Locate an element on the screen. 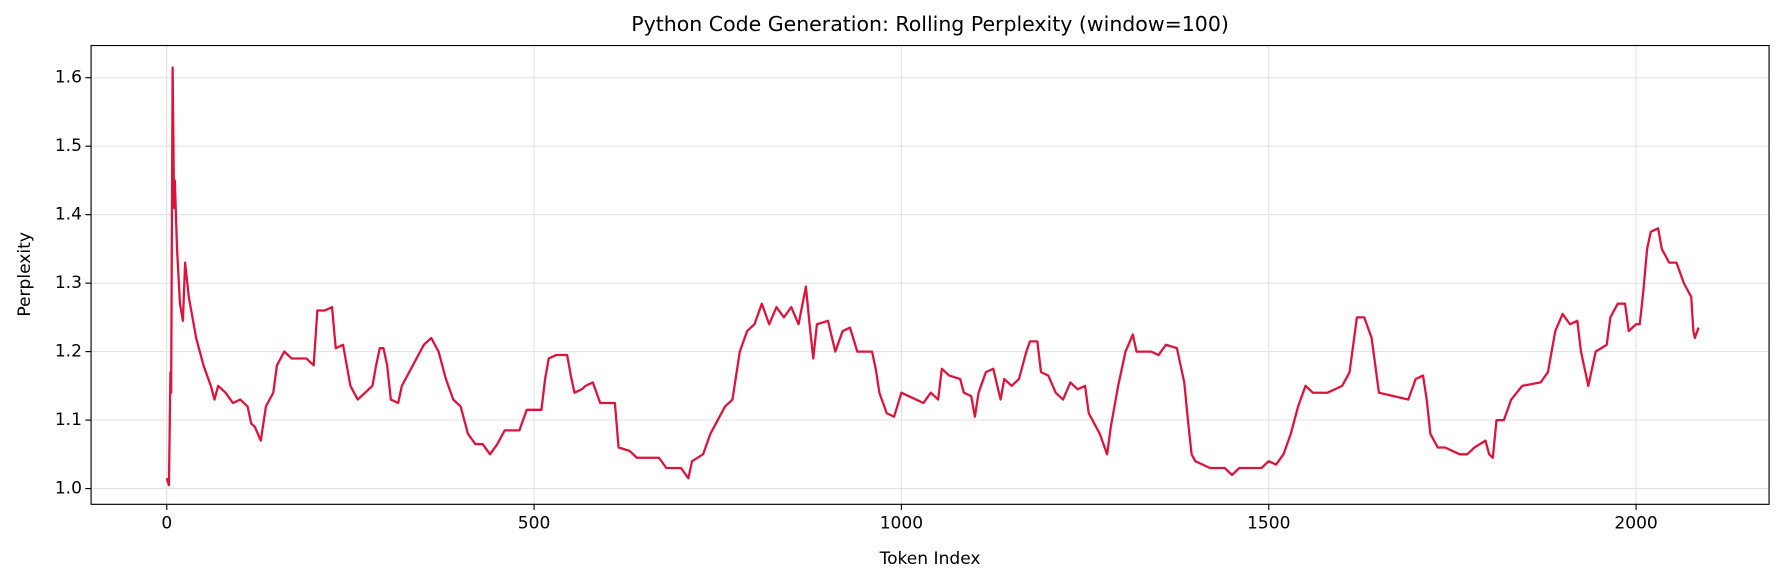 Image resolution: width=1785 pixels, height=584 pixels. y-tick-label: 1.1 is located at coordinates (68, 420).